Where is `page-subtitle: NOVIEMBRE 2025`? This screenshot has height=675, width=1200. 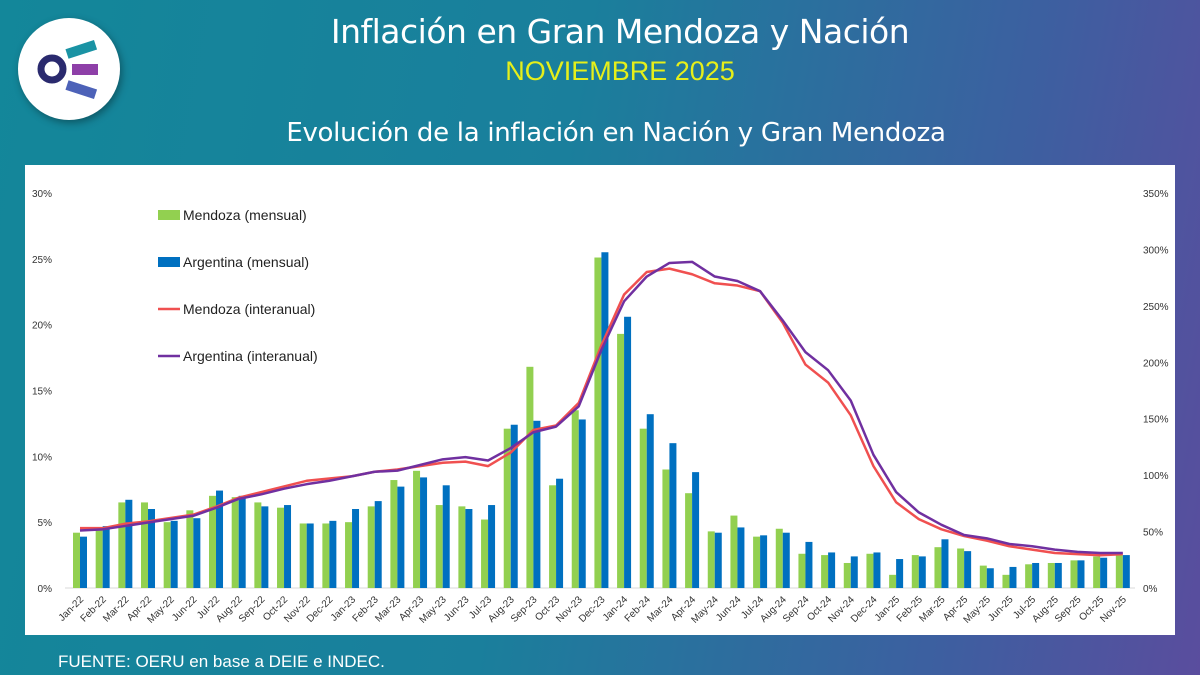
page-subtitle: NOVIEMBRE 2025 is located at coordinates (620, 71).